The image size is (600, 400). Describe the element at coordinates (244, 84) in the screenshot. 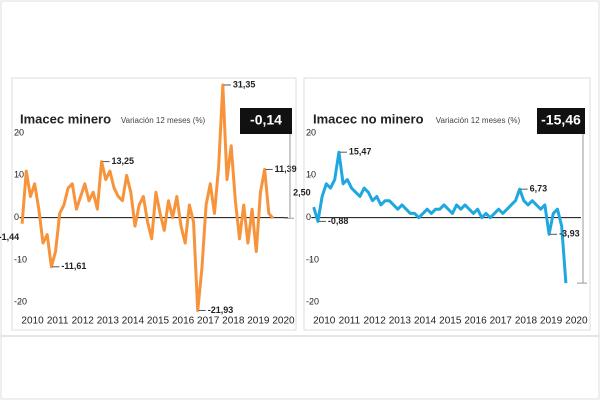

I see `value-label: 31,35` at that location.